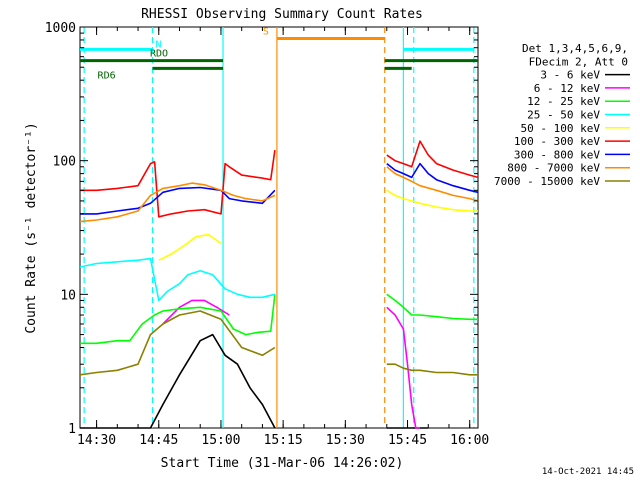  What do you see at coordinates (578, 61) in the screenshot?
I see `legend-header-line: FDecim 2, Att 0` at bounding box center [578, 61].